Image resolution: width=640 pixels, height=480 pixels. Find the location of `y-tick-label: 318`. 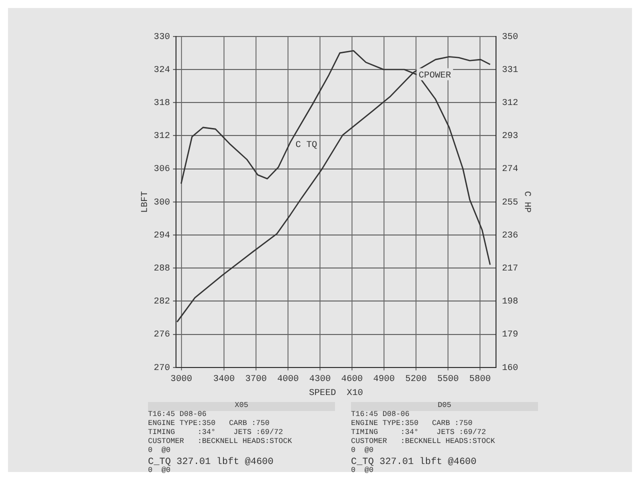

y-tick-label: 318 is located at coordinates (162, 103).